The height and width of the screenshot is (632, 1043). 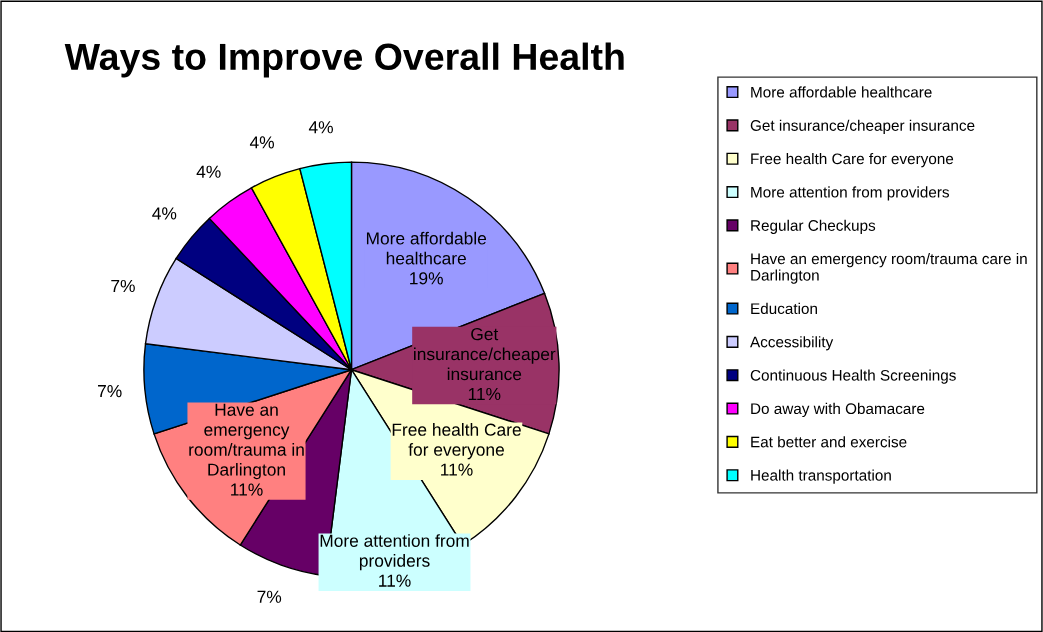 What do you see at coordinates (246, 449) in the screenshot?
I see `data-label: Have an emergency room/trauma in Darlington 11%` at bounding box center [246, 449].